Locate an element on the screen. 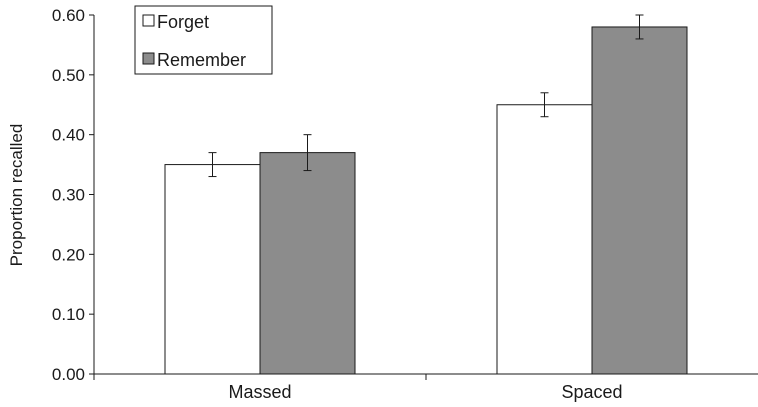 Image resolution: width=758 pixels, height=407 pixels. x-category-label: Spaced is located at coordinates (591, 392).